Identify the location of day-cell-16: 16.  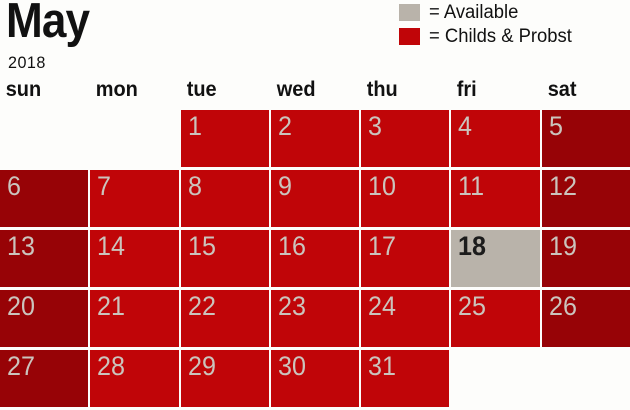
(315, 258).